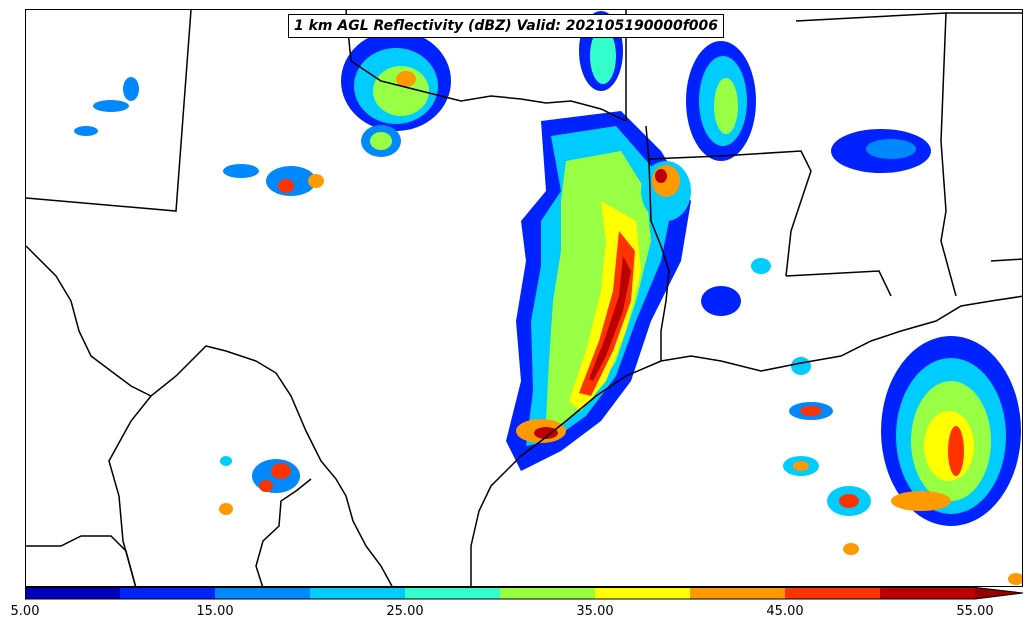  What do you see at coordinates (215, 611) in the screenshot?
I see `colorbar-tick-15: 15.00` at bounding box center [215, 611].